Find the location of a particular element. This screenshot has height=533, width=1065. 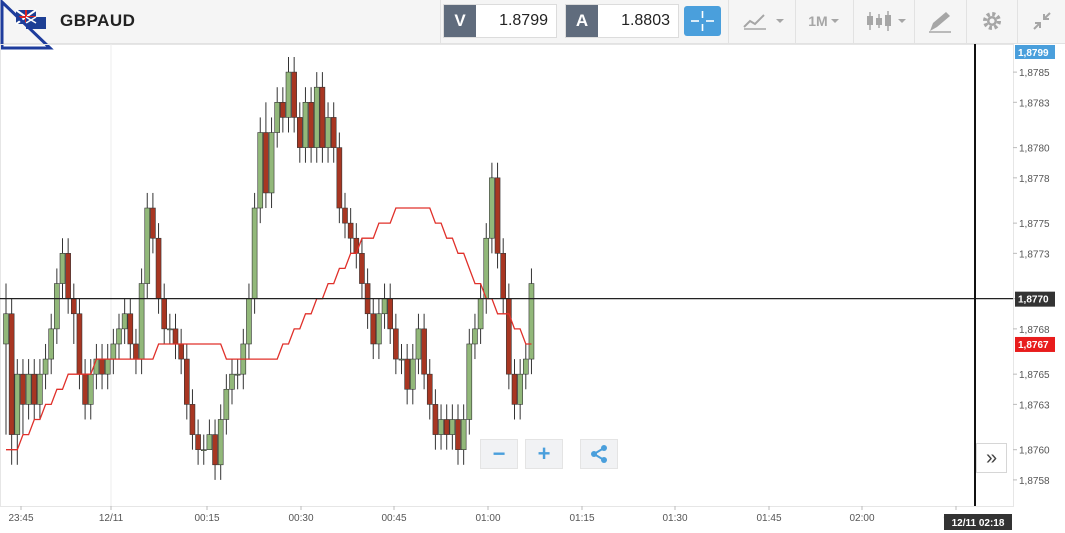

y-tick-label: 1,8763 is located at coordinates (1034, 405).